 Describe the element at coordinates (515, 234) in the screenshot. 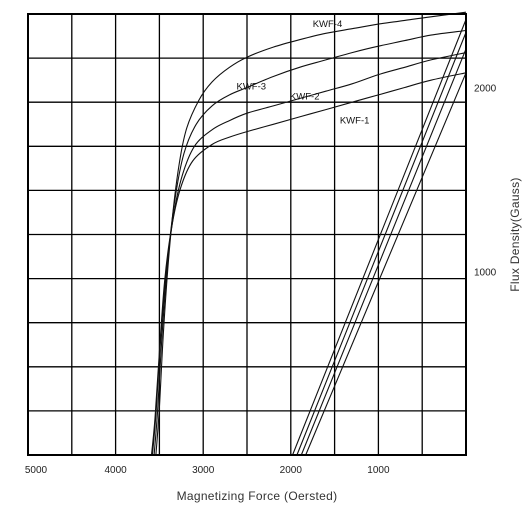

I see `y-axis-title: Flux Density(Gauss)` at that location.